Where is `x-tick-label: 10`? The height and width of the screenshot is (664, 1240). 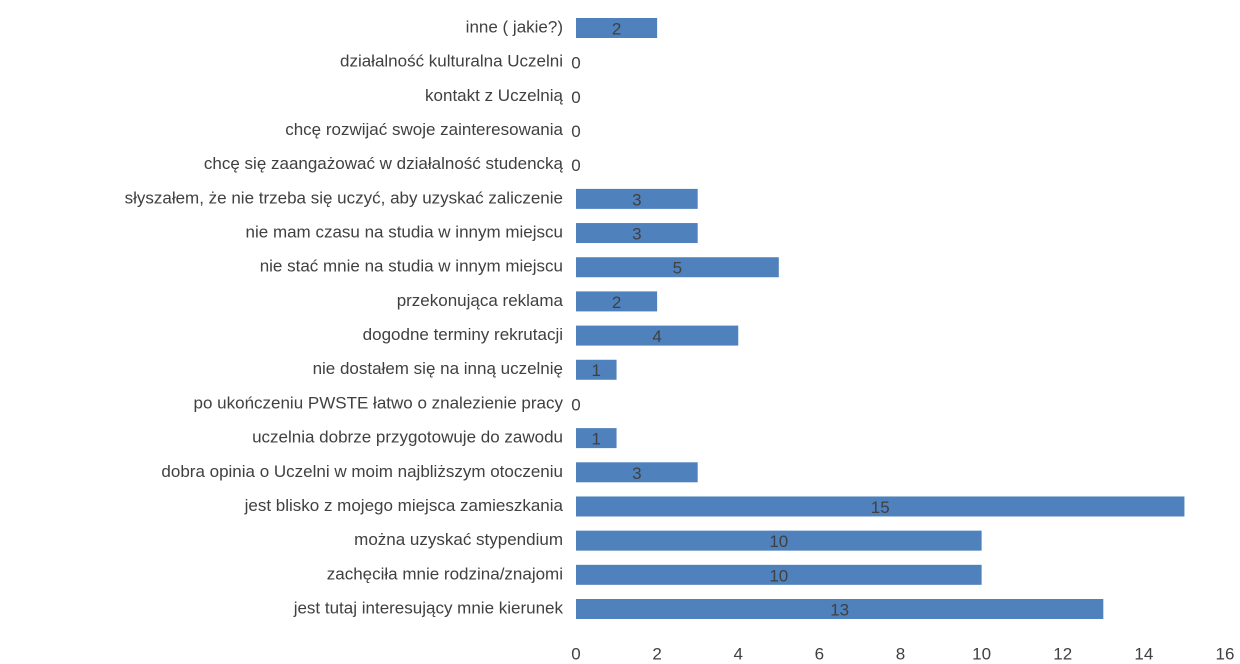 x-tick-label: 10 is located at coordinates (981, 653).